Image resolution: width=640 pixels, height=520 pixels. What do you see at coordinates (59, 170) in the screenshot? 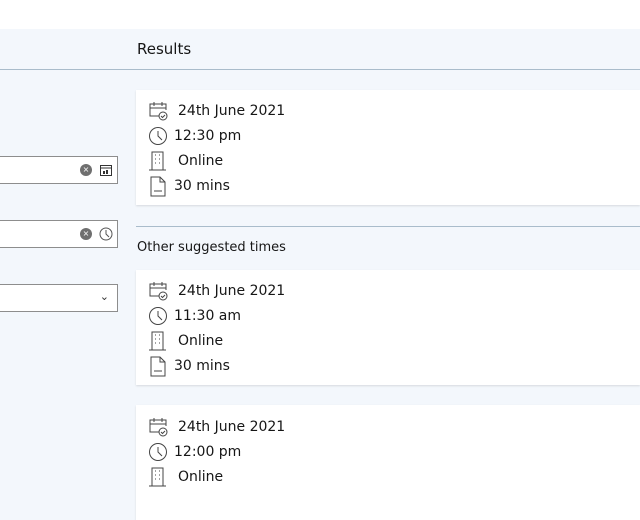
I see `date-input: ×` at bounding box center [59, 170].